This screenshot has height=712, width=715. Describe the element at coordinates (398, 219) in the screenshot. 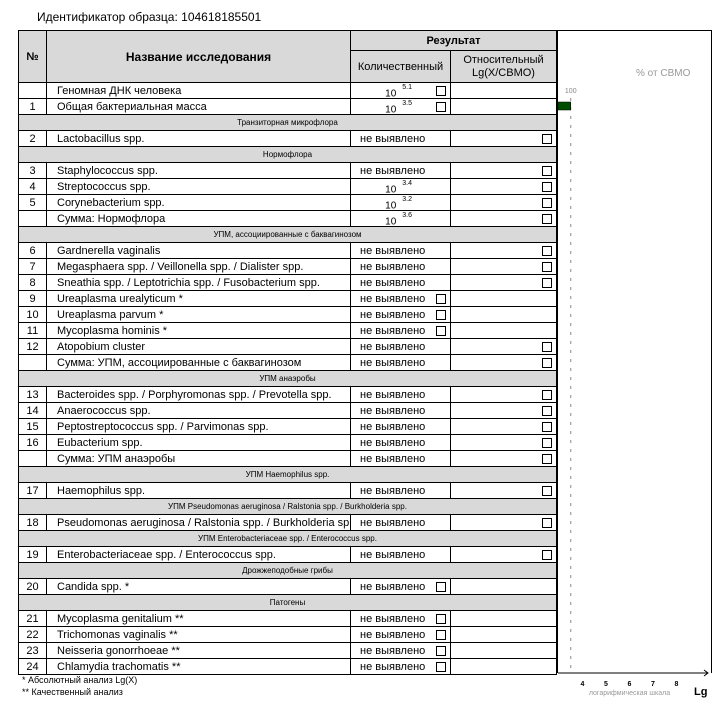

I see `quantity-value: 103.6` at that location.